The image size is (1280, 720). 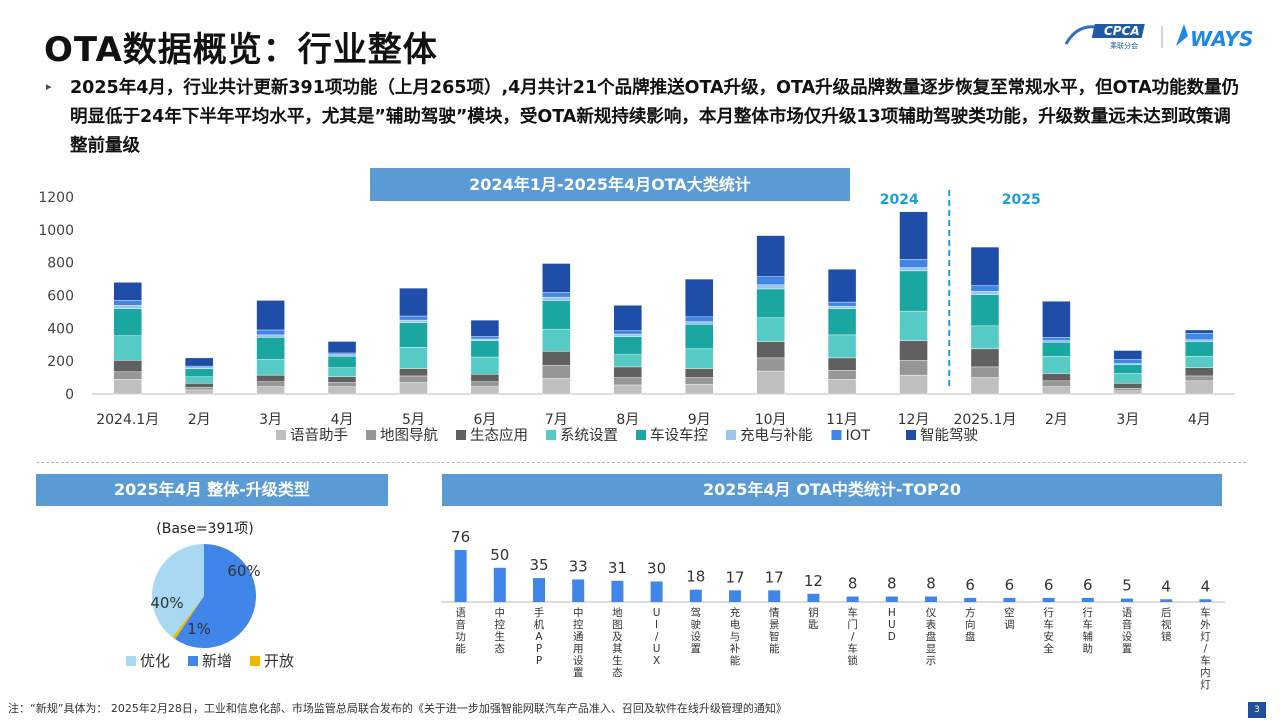 What do you see at coordinates (656, 568) in the screenshot?
I see `data-label: 30` at bounding box center [656, 568].